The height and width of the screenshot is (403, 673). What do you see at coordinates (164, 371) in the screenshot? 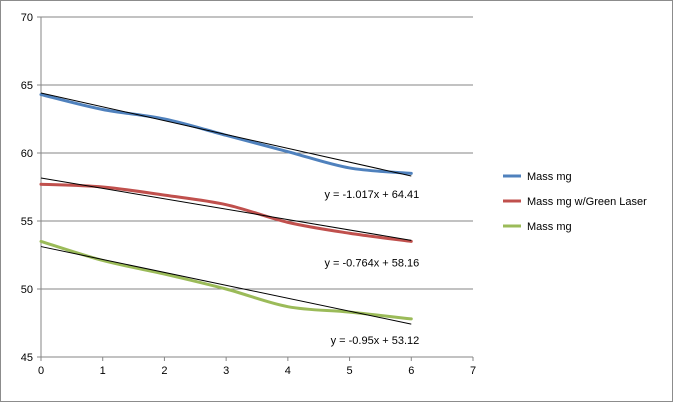
I see `x-tick-label: 2` at bounding box center [164, 371].